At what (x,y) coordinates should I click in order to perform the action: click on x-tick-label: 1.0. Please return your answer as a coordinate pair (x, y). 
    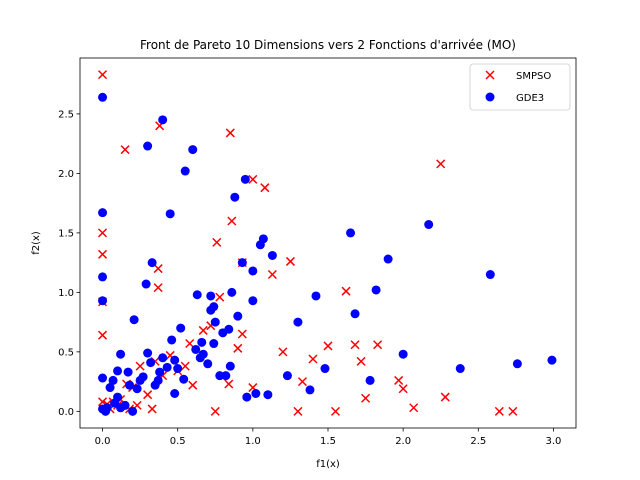
    Looking at the image, I should click on (253, 441).